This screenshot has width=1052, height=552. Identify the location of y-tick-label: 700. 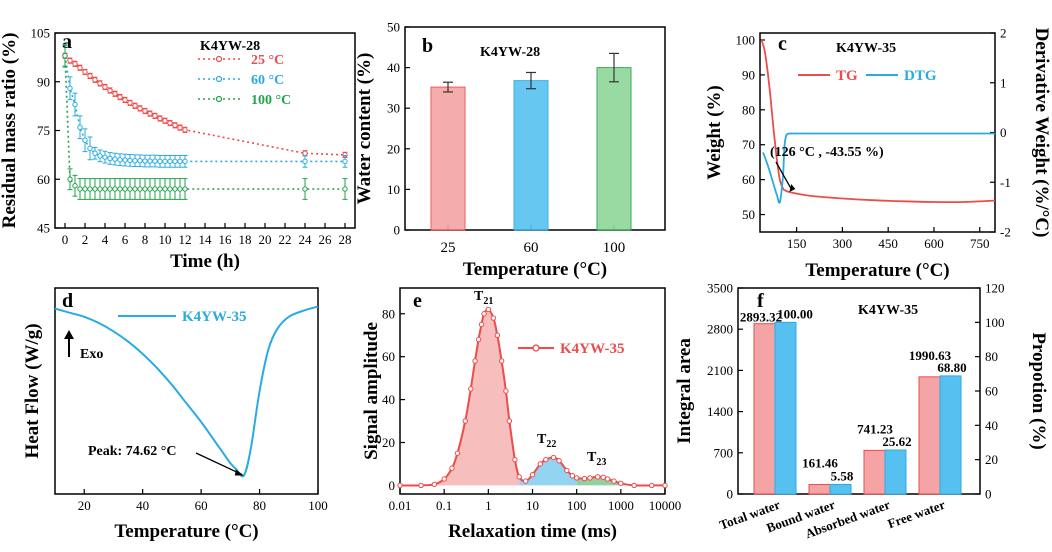
(724, 452).